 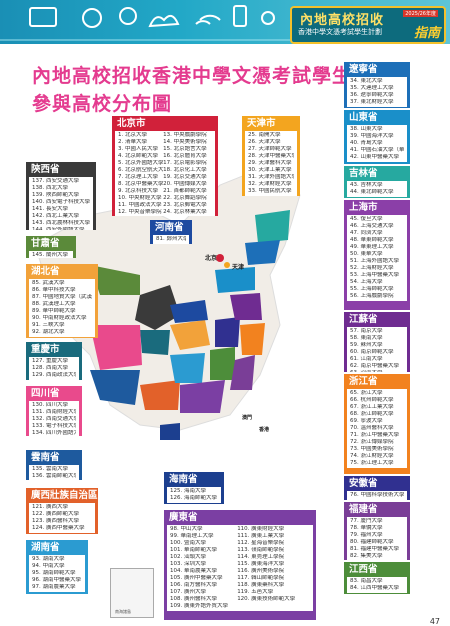 What do you see at coordinates (377, 371) in the screenshot?
I see `university-item: 63. 河海大學` at bounding box center [377, 371].